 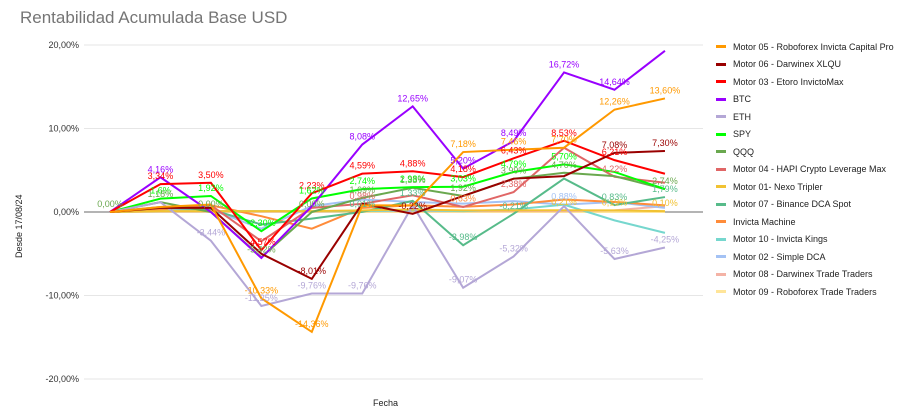 I want to click on data-point-label: 2,38%, so click(x=514, y=184).